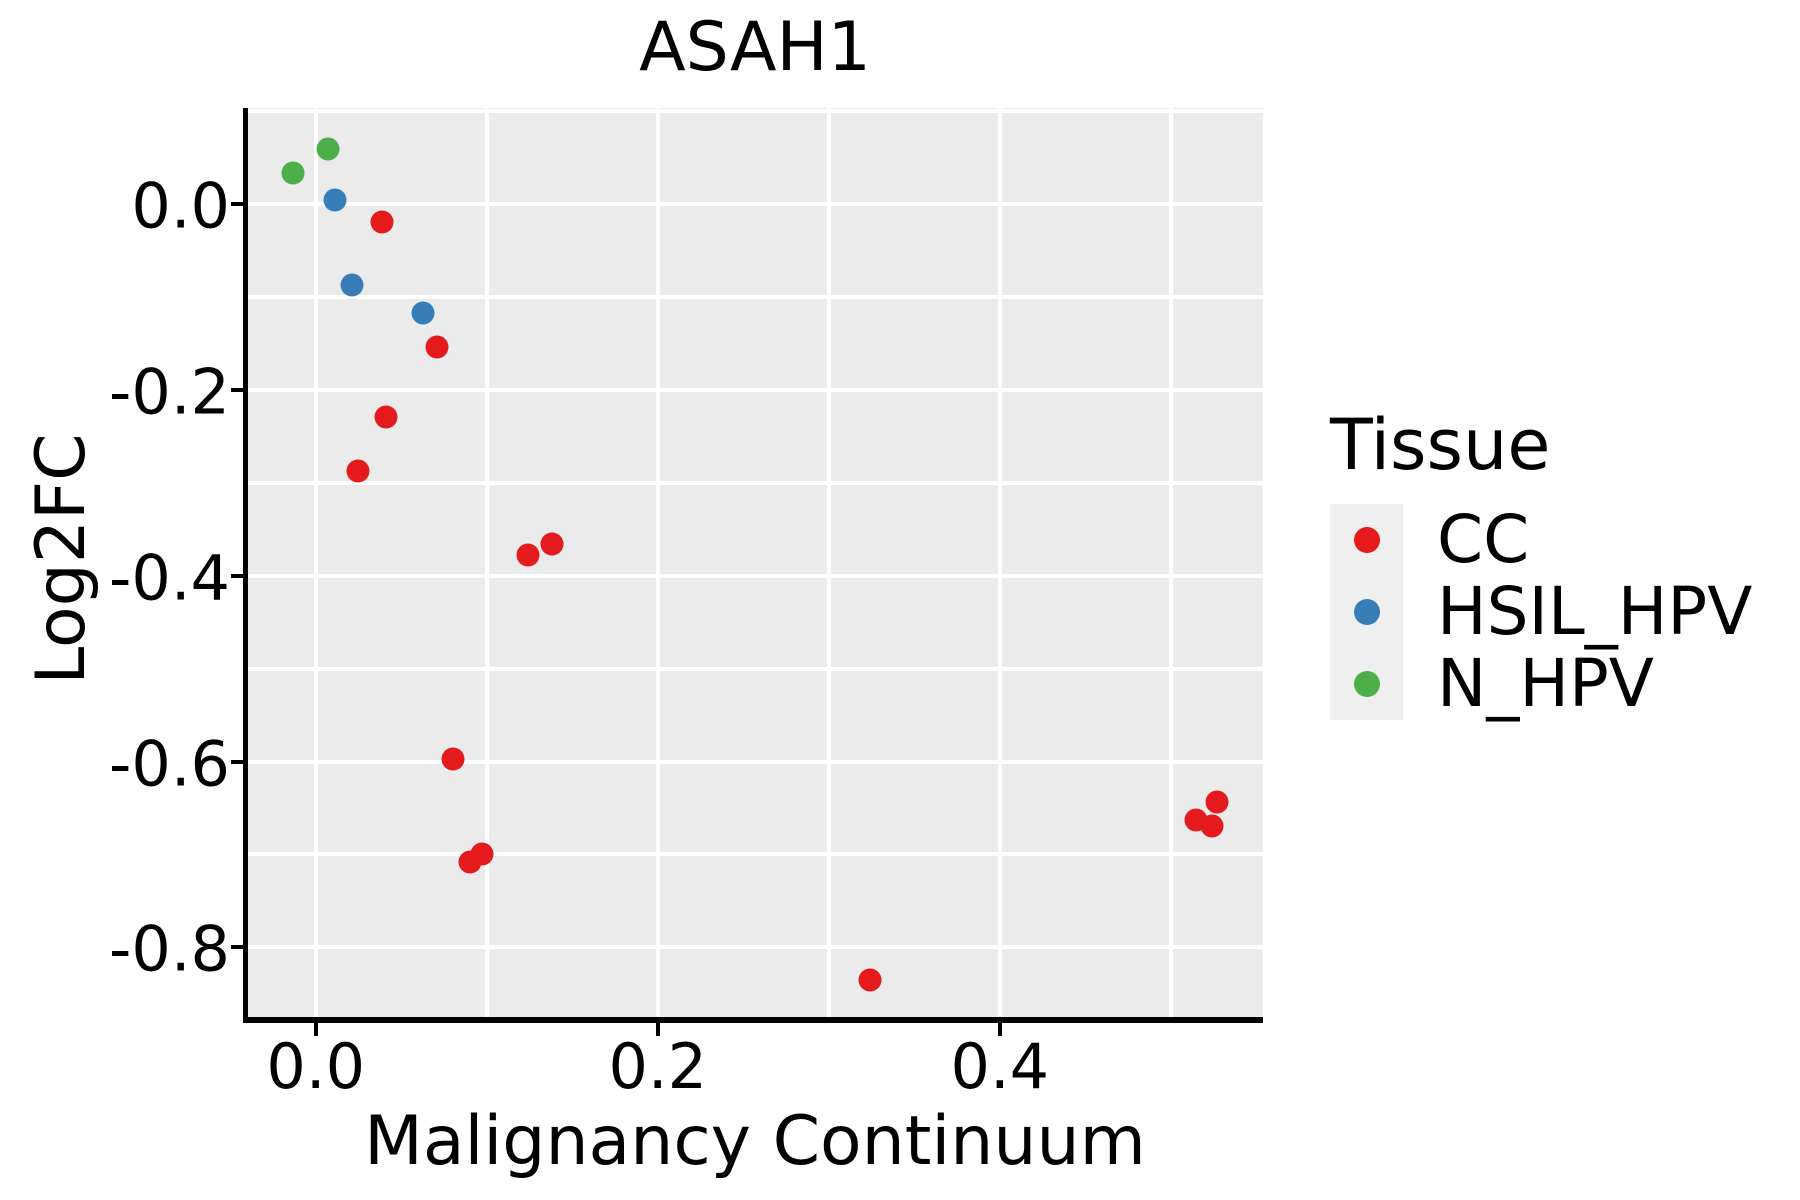 This screenshot has height=1200, width=1800. I want to click on y-tick-label: -0.6, so click(169, 763).